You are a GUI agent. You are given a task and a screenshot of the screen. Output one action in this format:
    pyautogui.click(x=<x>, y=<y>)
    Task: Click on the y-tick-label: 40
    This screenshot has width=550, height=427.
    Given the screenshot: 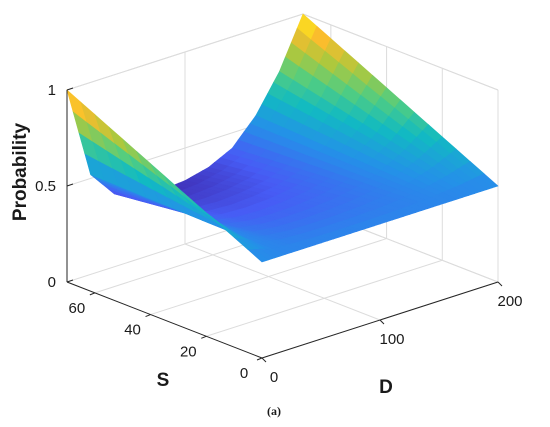 What is the action you would take?
    pyautogui.click(x=132, y=330)
    